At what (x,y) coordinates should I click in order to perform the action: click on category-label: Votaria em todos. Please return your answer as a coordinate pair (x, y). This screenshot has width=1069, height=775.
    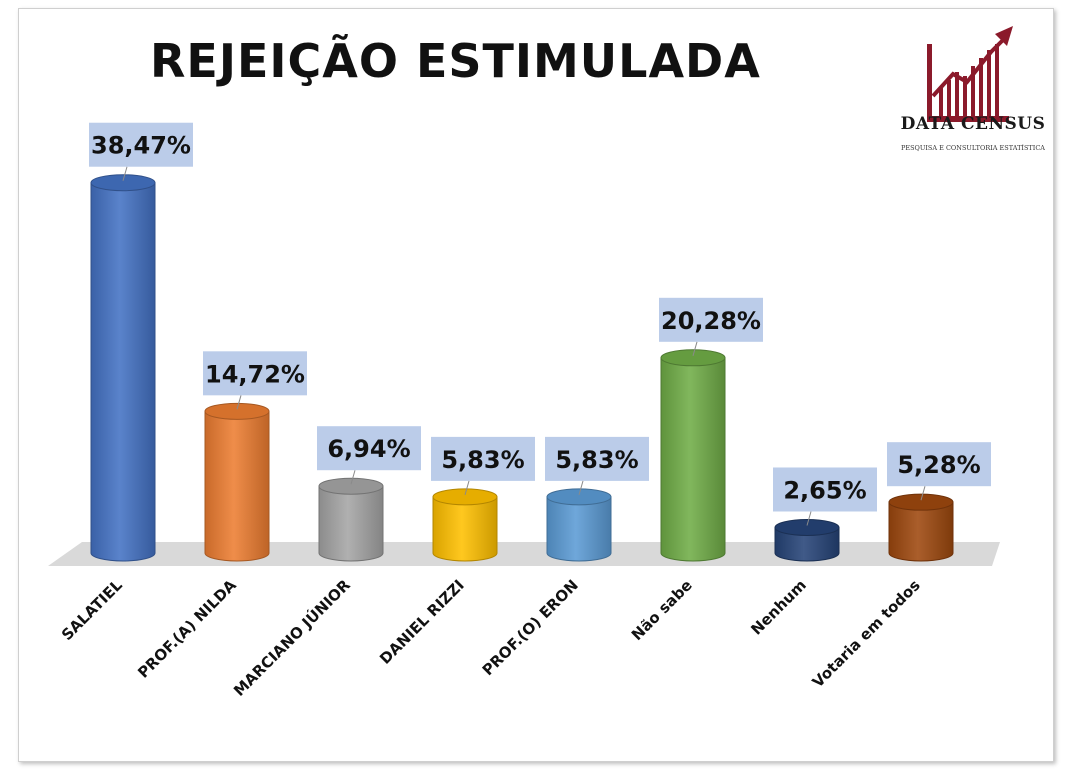
    Looking at the image, I should click on (866, 633).